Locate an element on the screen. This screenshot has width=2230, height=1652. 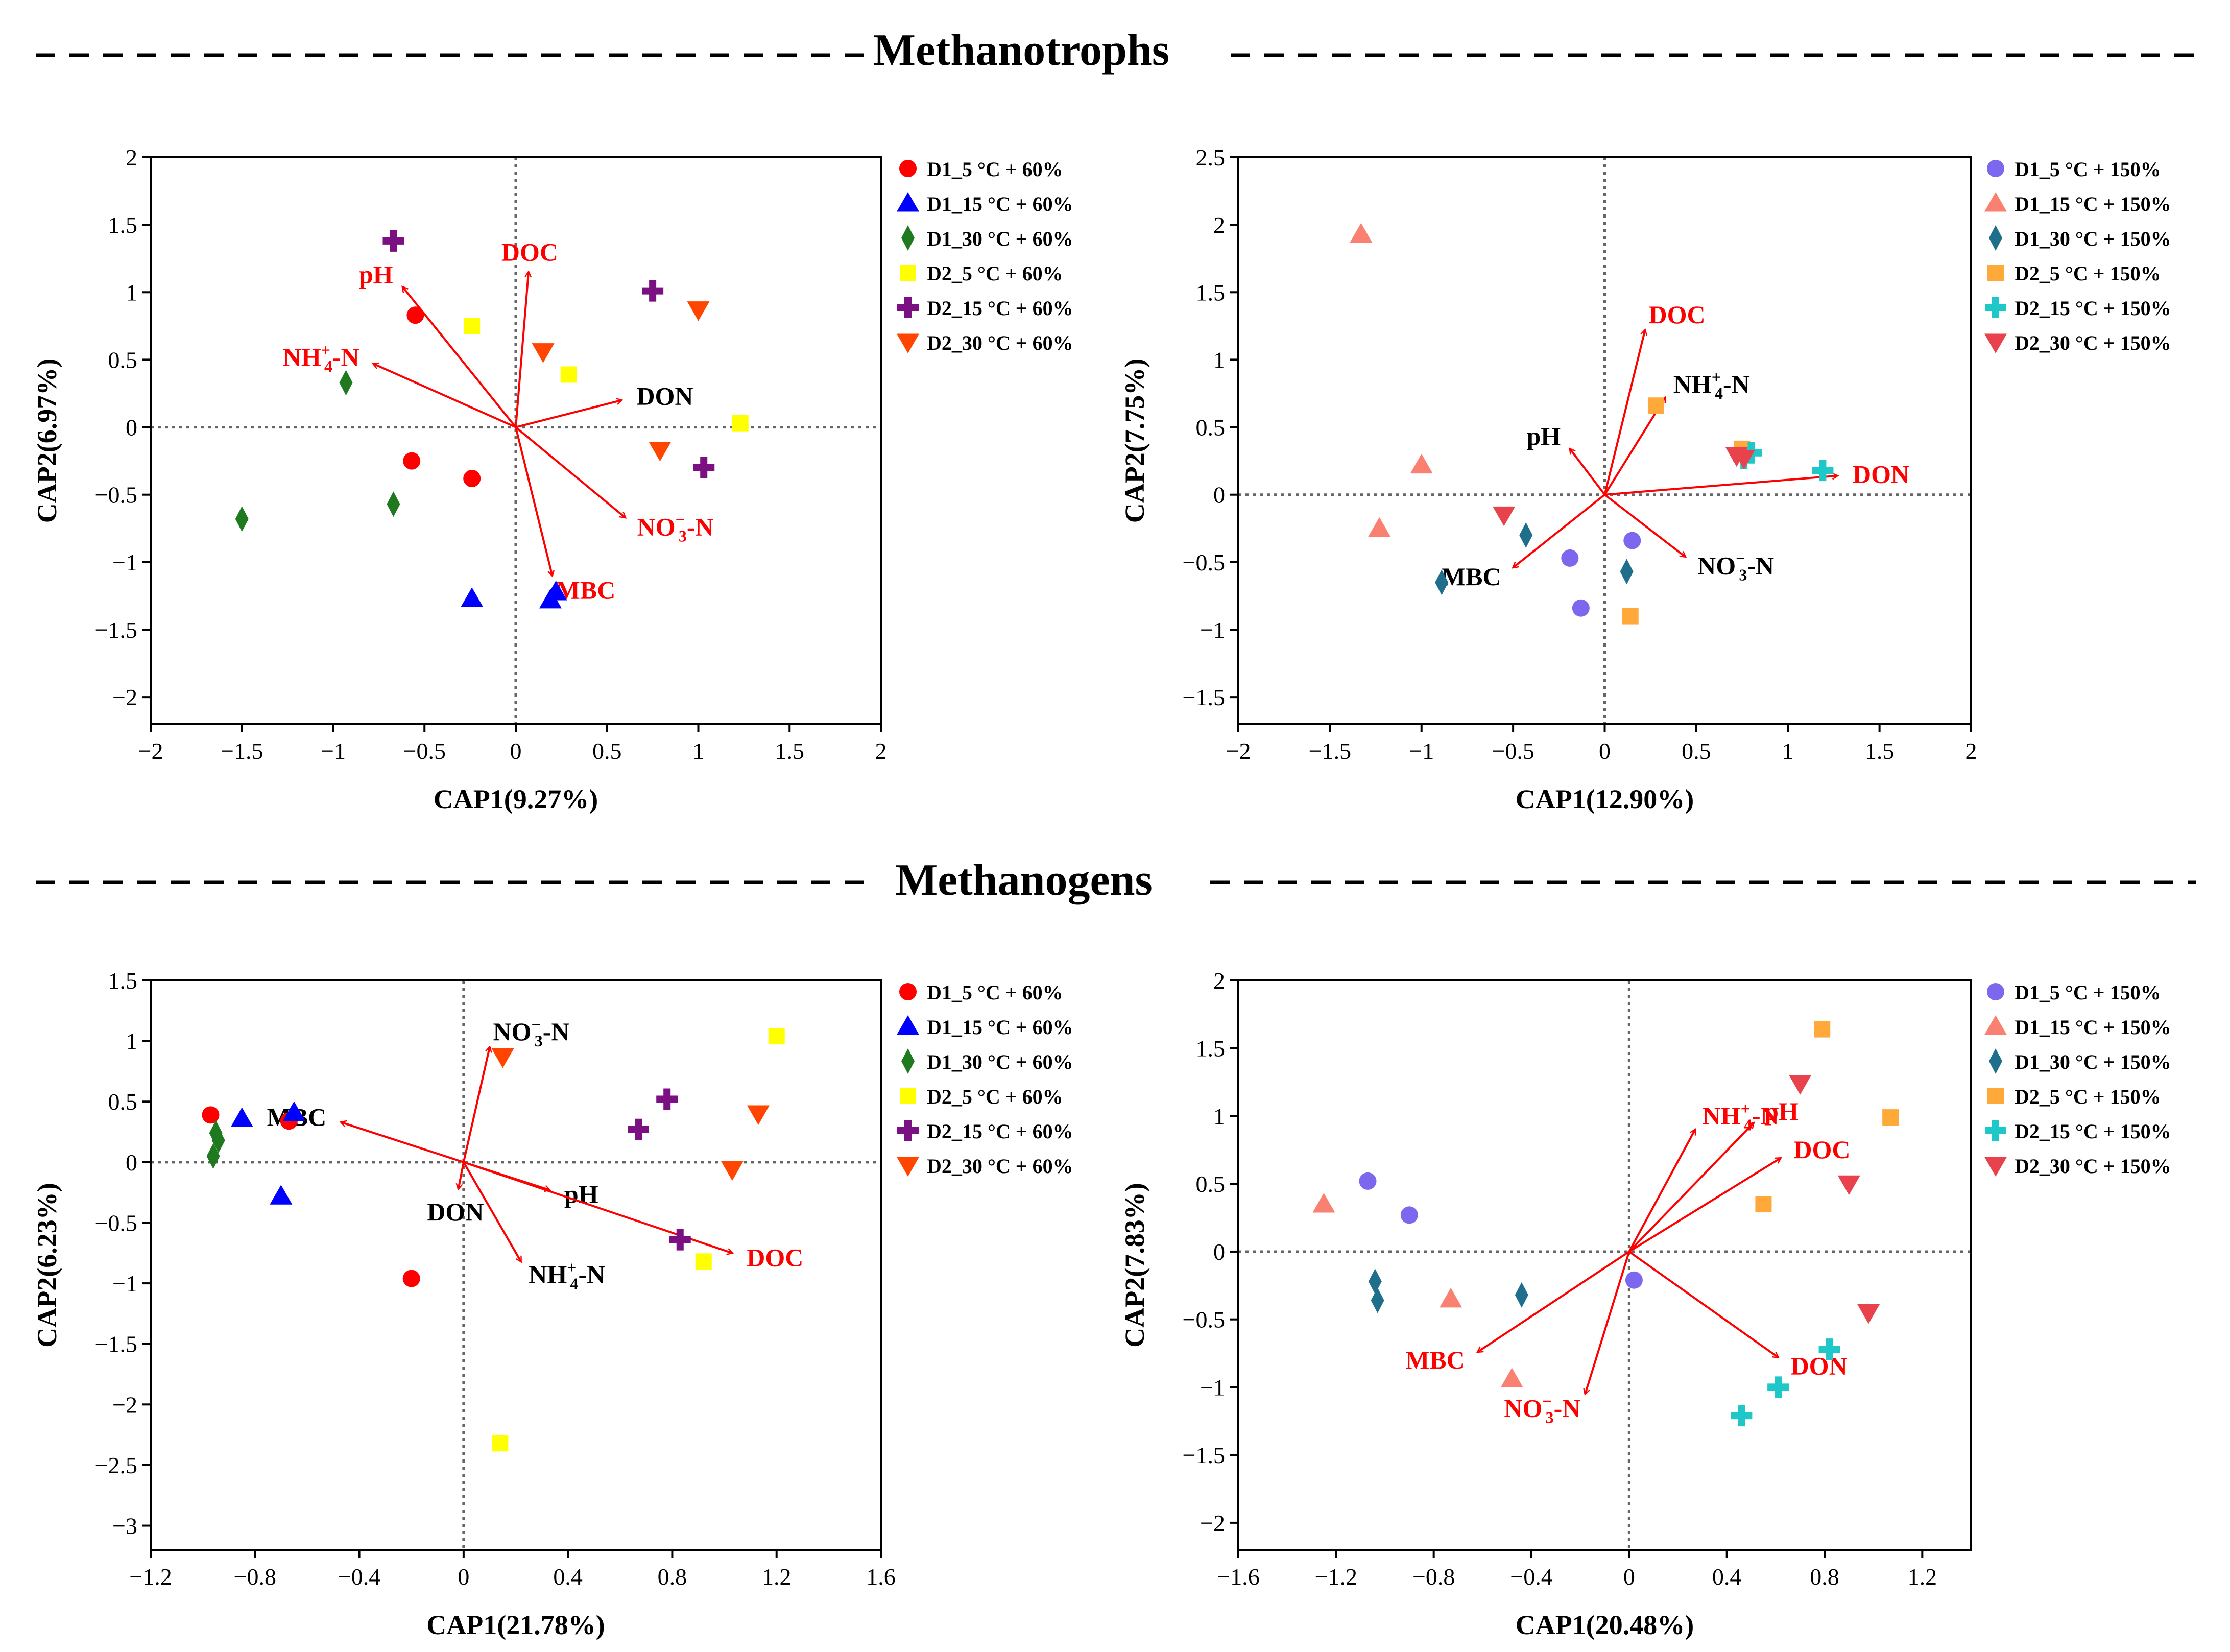
section-title: Methanogens is located at coordinates (1024, 880).